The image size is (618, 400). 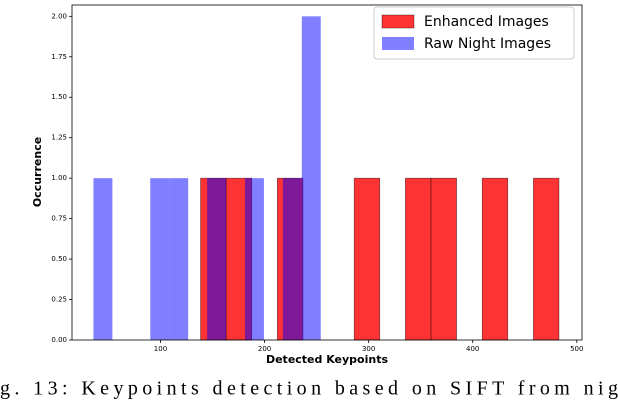 I want to click on y-tick-label: 0.75, so click(x=59, y=219).